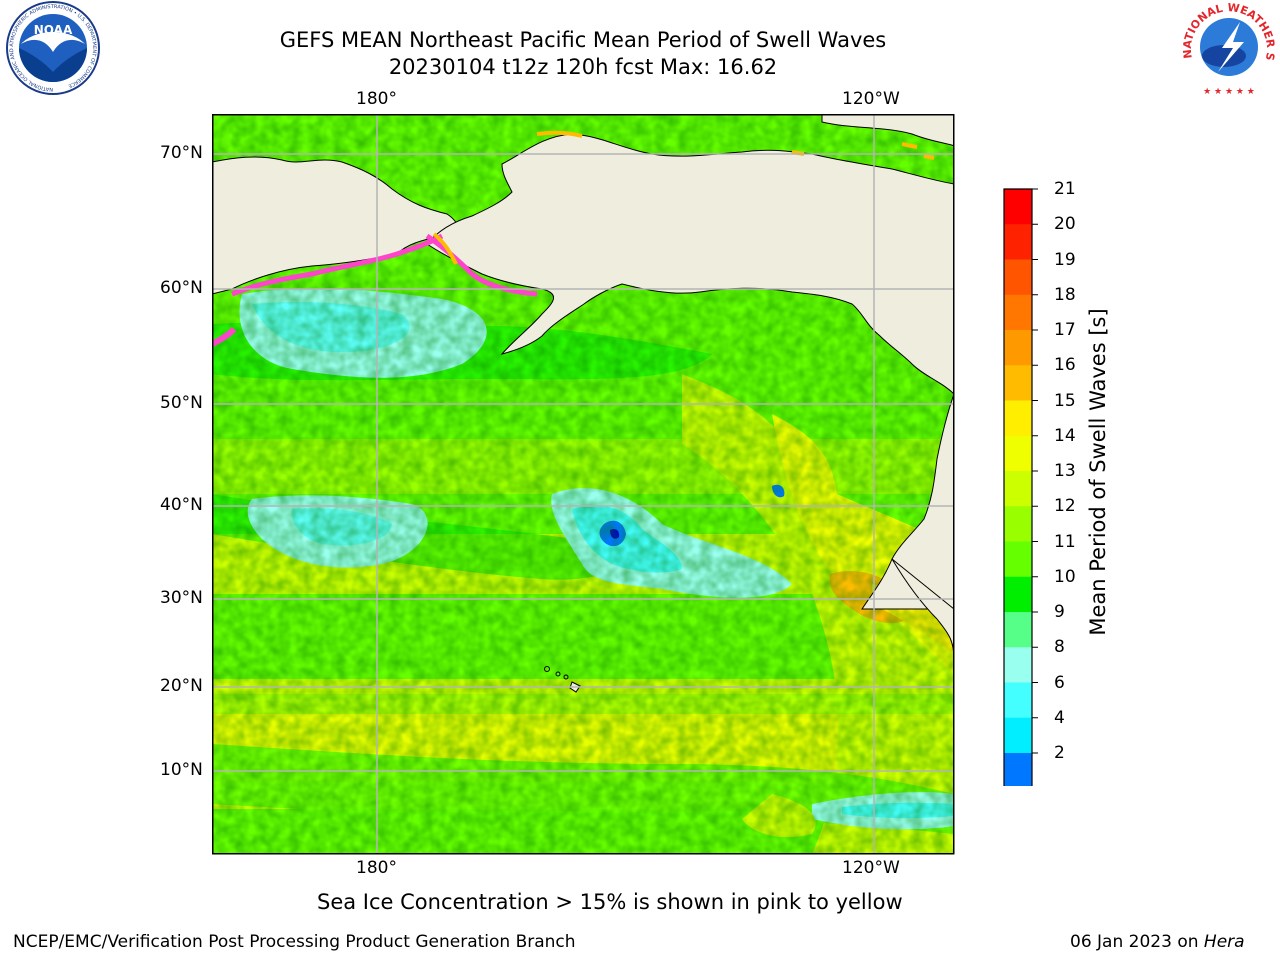  Describe the element at coordinates (181, 598) in the screenshot. I see `lat-tick-30n: 30°N` at that location.